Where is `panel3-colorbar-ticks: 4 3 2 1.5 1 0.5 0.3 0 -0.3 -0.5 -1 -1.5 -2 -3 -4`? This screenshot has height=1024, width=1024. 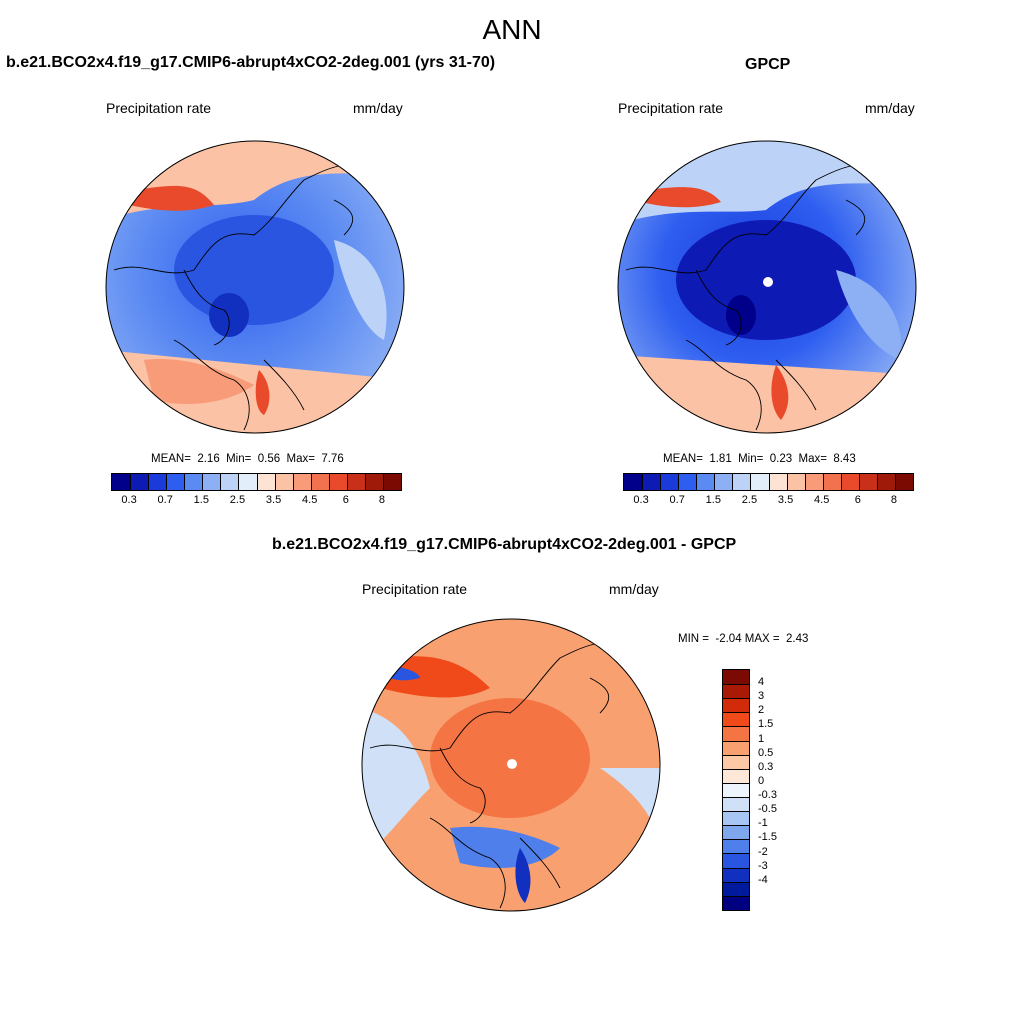 panel3-colorbar-ticks: 4 3 2 1.5 1 0.5 0.3 0 -0.3 -0.5 -1 -1.5 -2 -3 -4 is located at coordinates (778, 790).